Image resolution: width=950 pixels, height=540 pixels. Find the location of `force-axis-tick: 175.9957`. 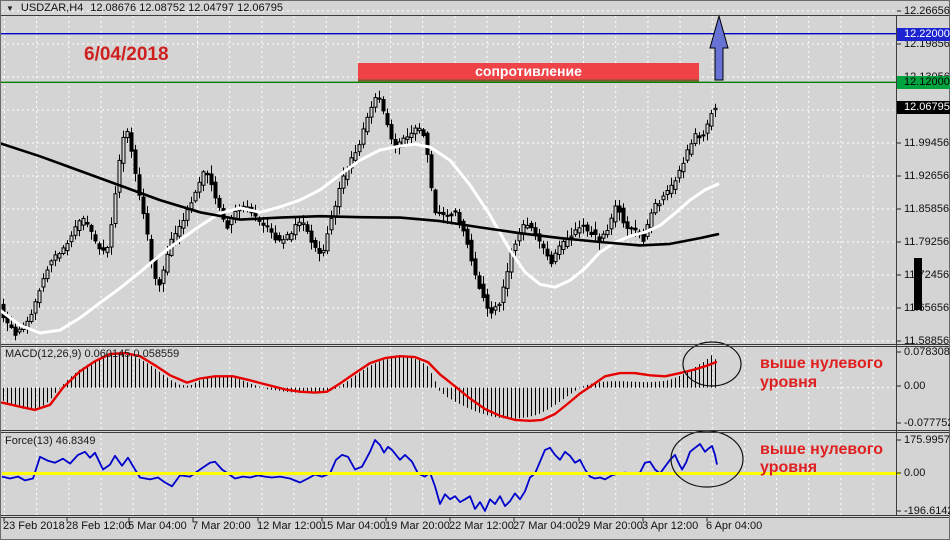

force-axis-tick: 175.9957 is located at coordinates (927, 440).